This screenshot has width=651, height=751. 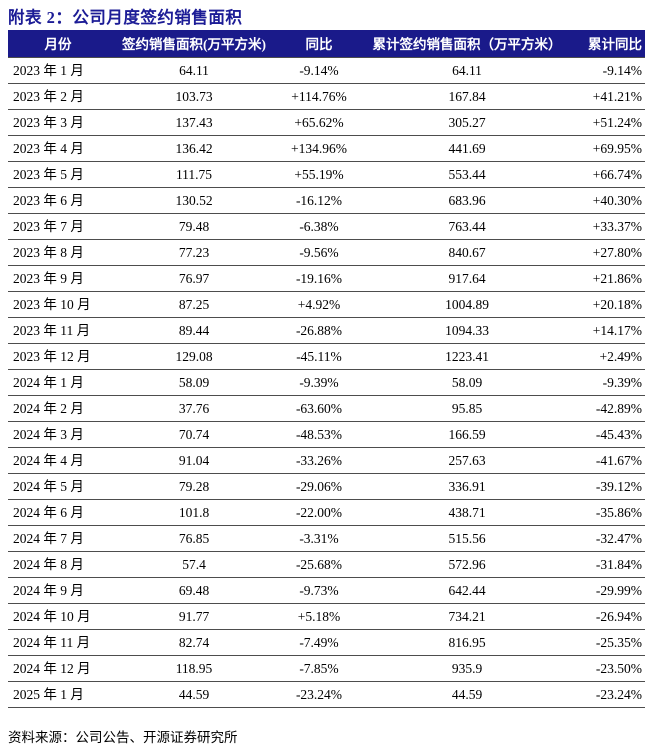 I want to click on cell-cum-yoy: -31.84%, so click(x=610, y=564).